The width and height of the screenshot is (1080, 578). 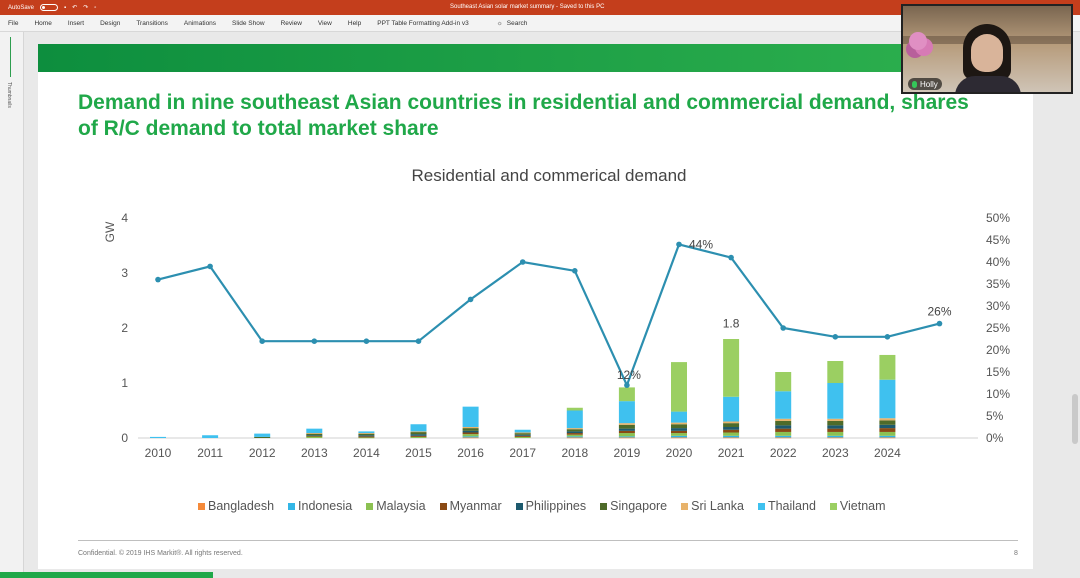 What do you see at coordinates (12, 302) in the screenshot?
I see `thumbnail-pane: Thumbnails` at bounding box center [12, 302].